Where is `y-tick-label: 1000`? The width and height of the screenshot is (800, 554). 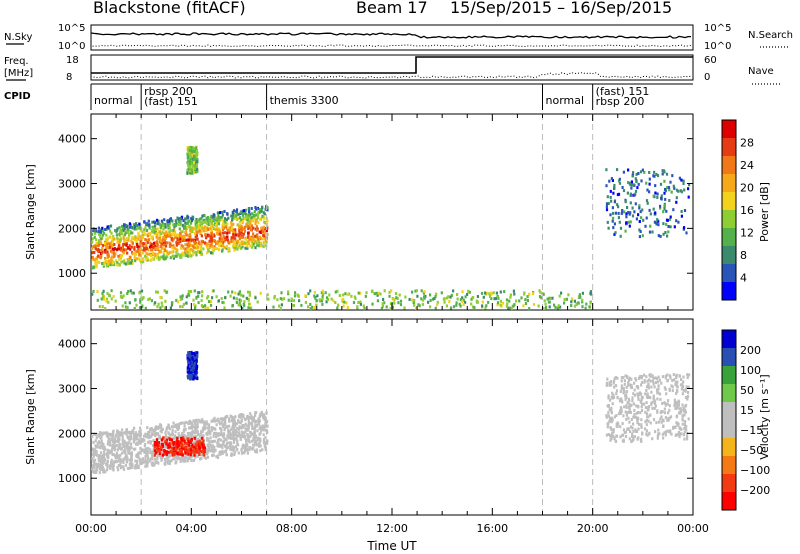
y-tick-label: 1000 is located at coordinates (72, 478).